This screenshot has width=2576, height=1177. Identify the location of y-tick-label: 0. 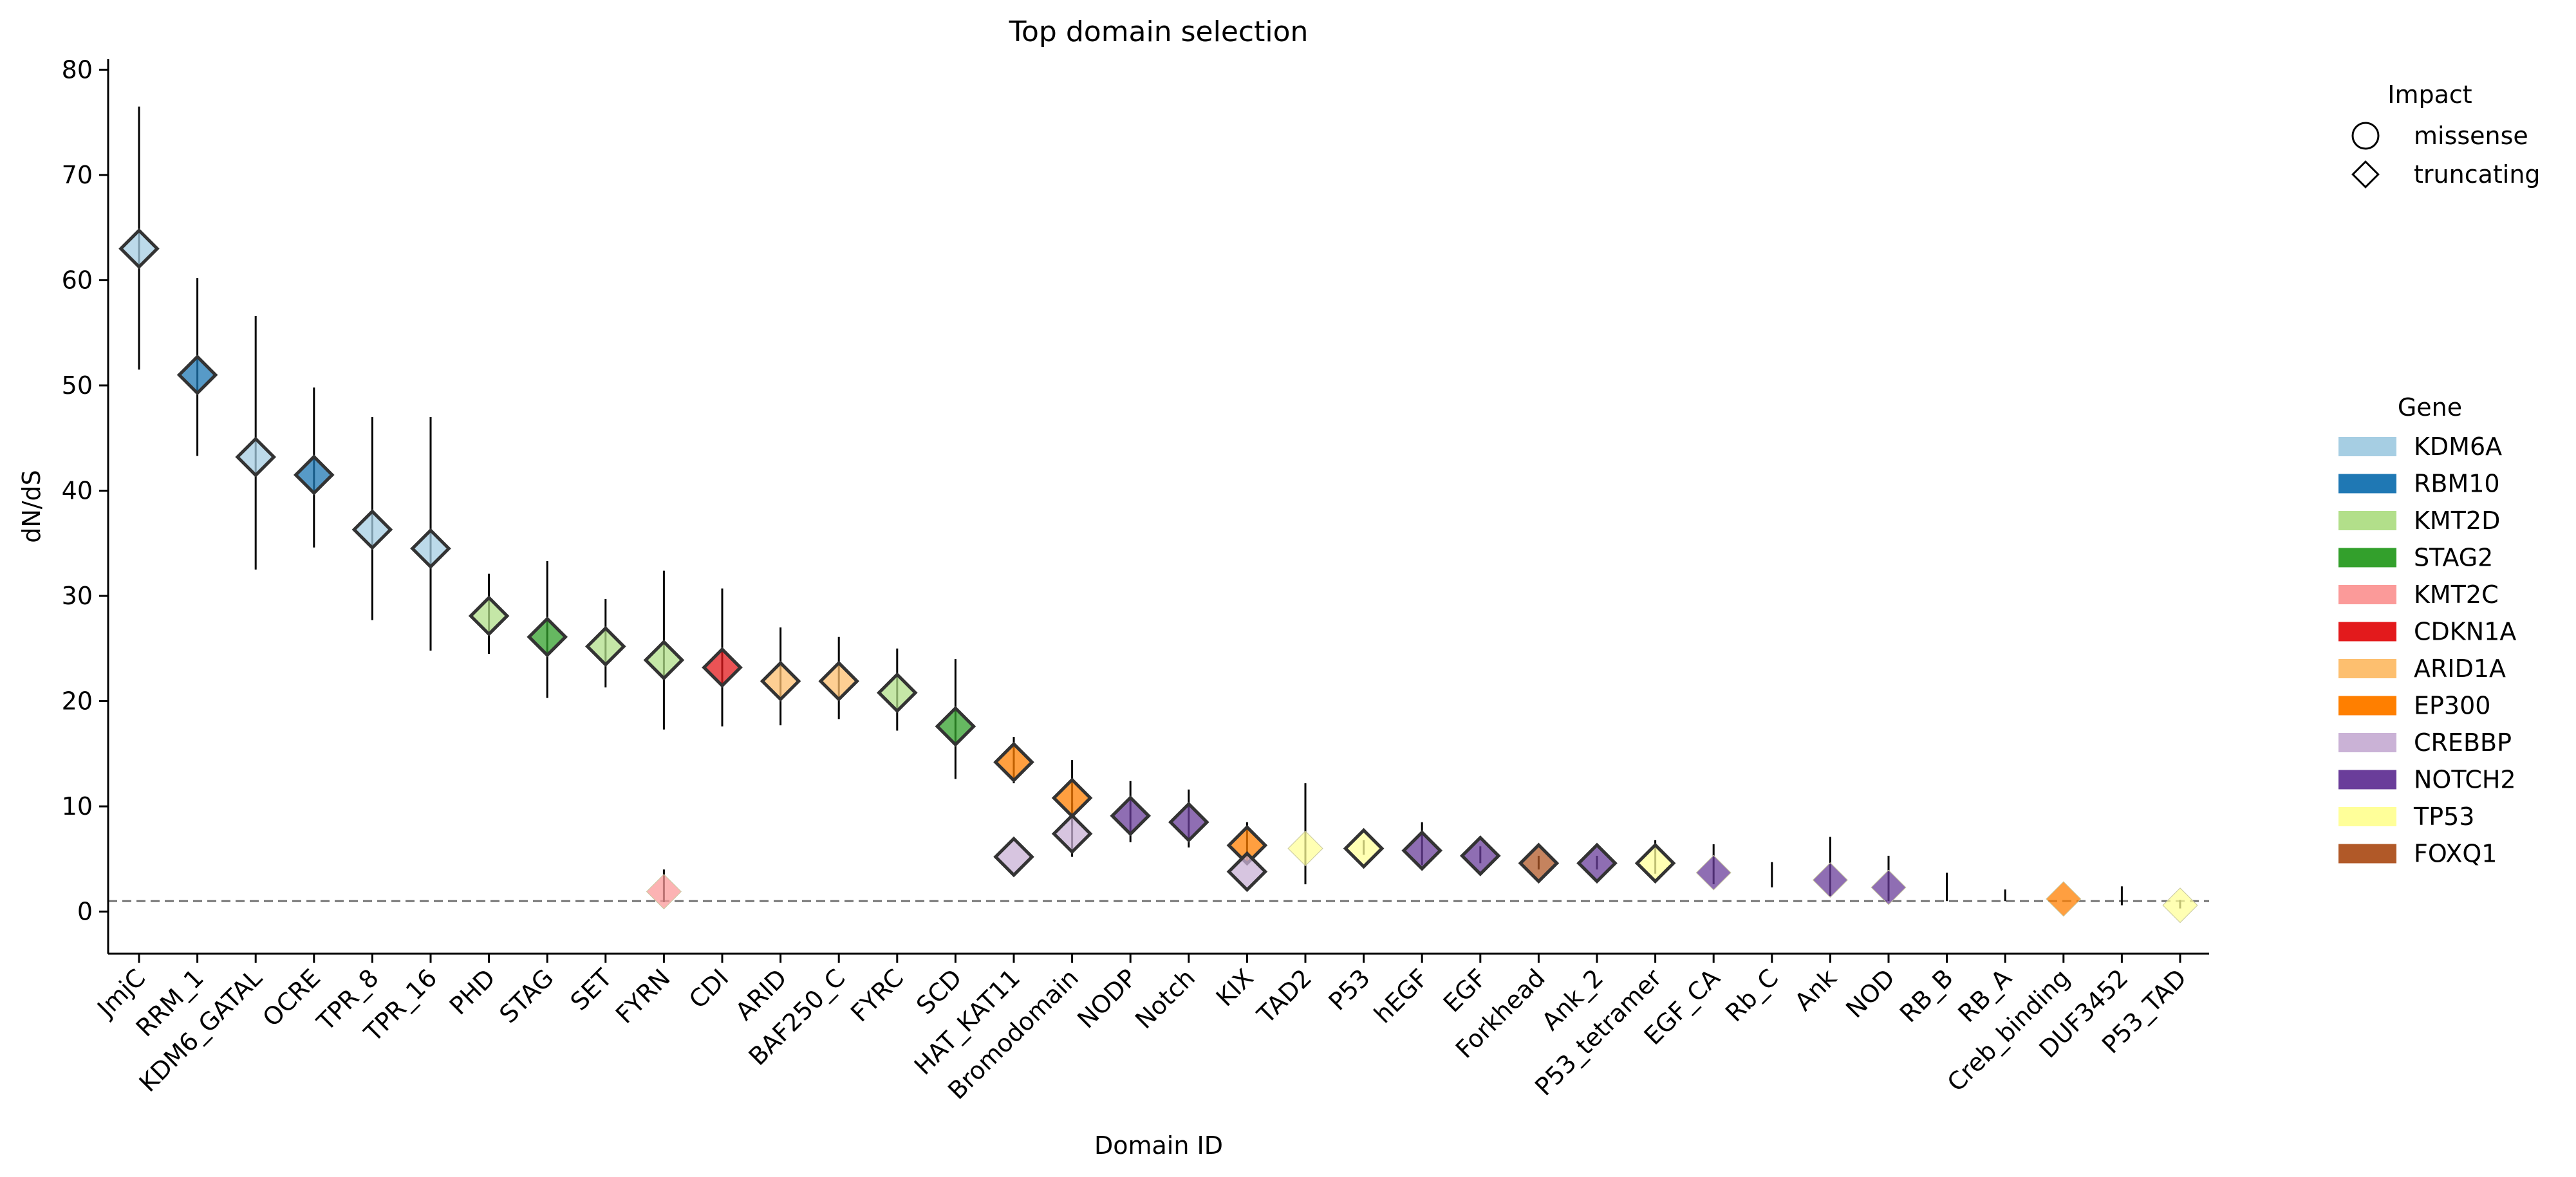
(85, 912).